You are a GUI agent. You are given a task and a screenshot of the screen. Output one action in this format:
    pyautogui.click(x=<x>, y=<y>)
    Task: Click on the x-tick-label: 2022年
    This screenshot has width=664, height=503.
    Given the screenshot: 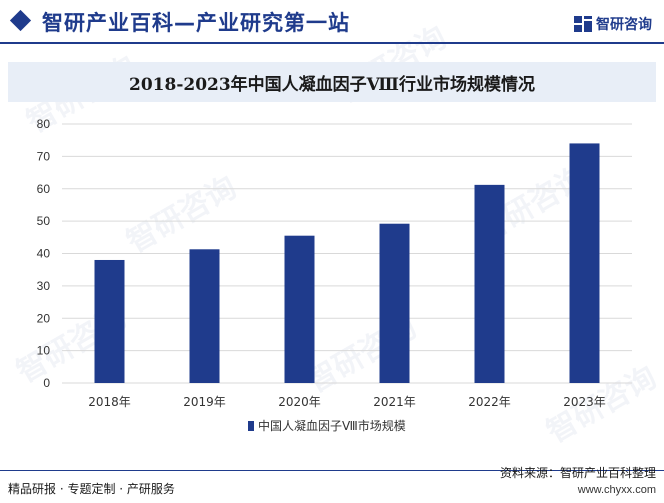 What is the action you would take?
    pyautogui.click(x=489, y=402)
    